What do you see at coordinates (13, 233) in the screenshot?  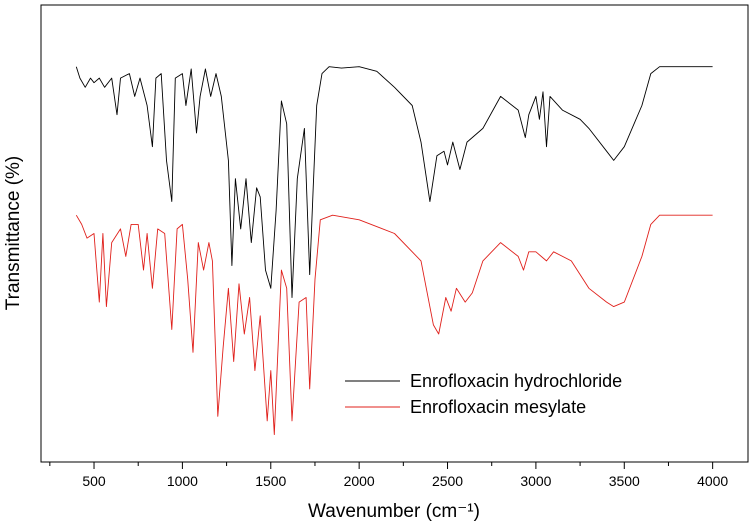 I see `y-axis-label: Transmittance (%)` at bounding box center [13, 233].